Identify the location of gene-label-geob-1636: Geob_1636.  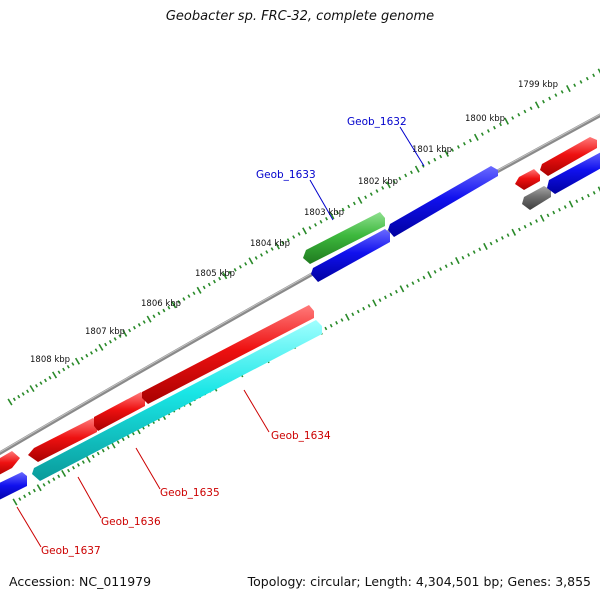
(131, 522).